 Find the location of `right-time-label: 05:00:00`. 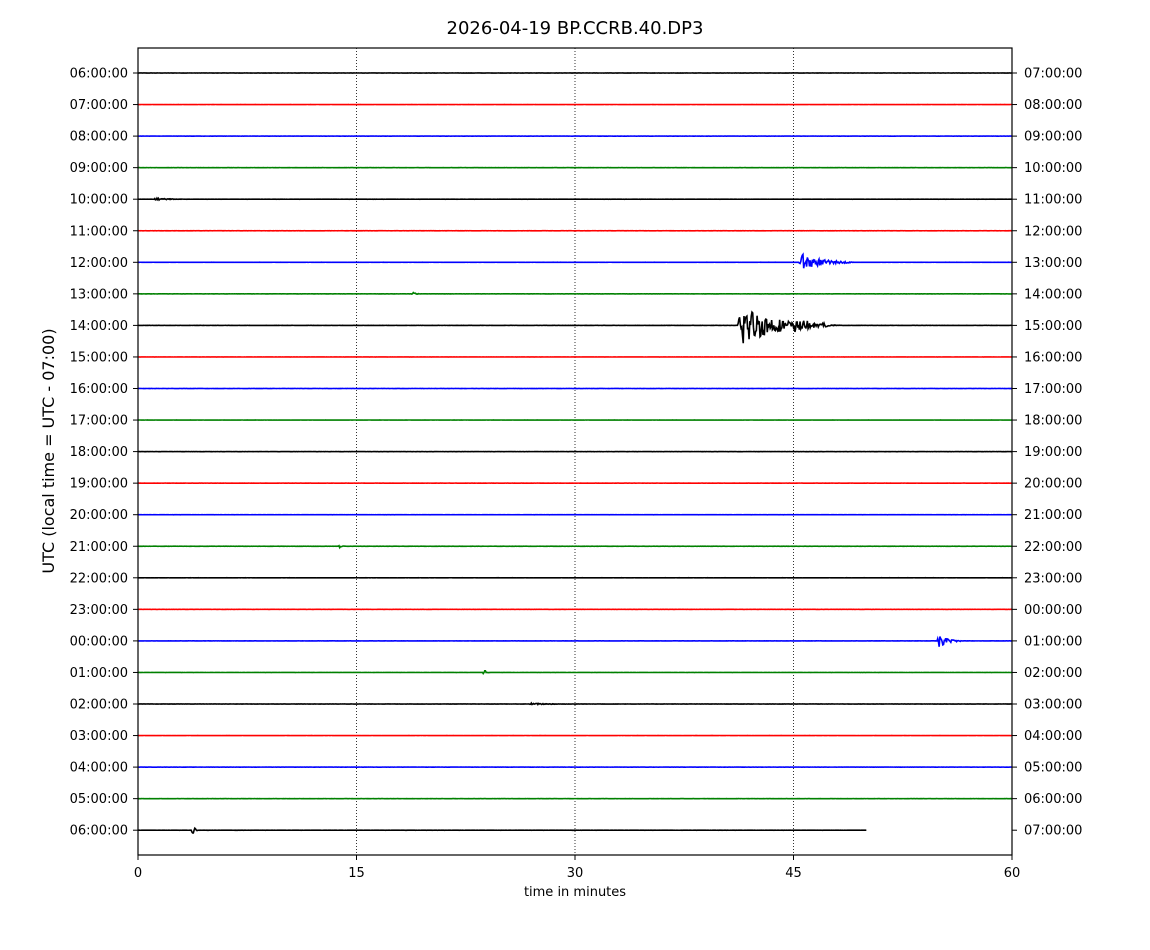

right-time-label: 05:00:00 is located at coordinates (1053, 768).